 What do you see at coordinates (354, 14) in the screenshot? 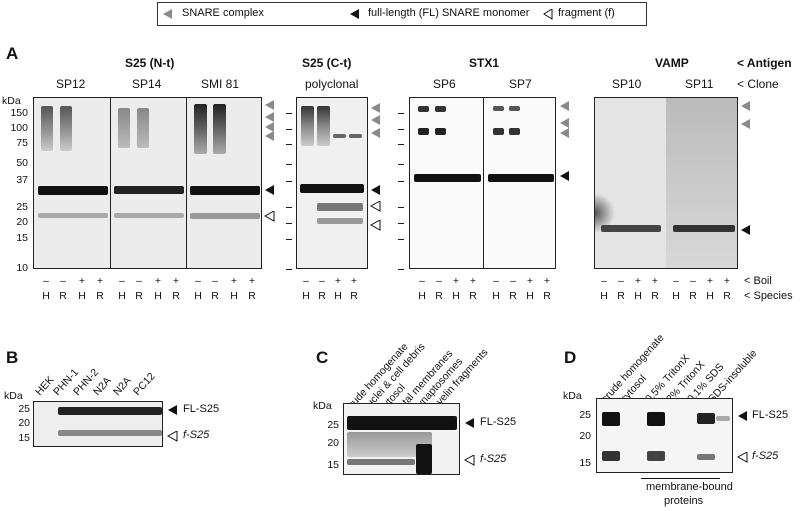
I see `full-length-arrow-icon` at bounding box center [354, 14].